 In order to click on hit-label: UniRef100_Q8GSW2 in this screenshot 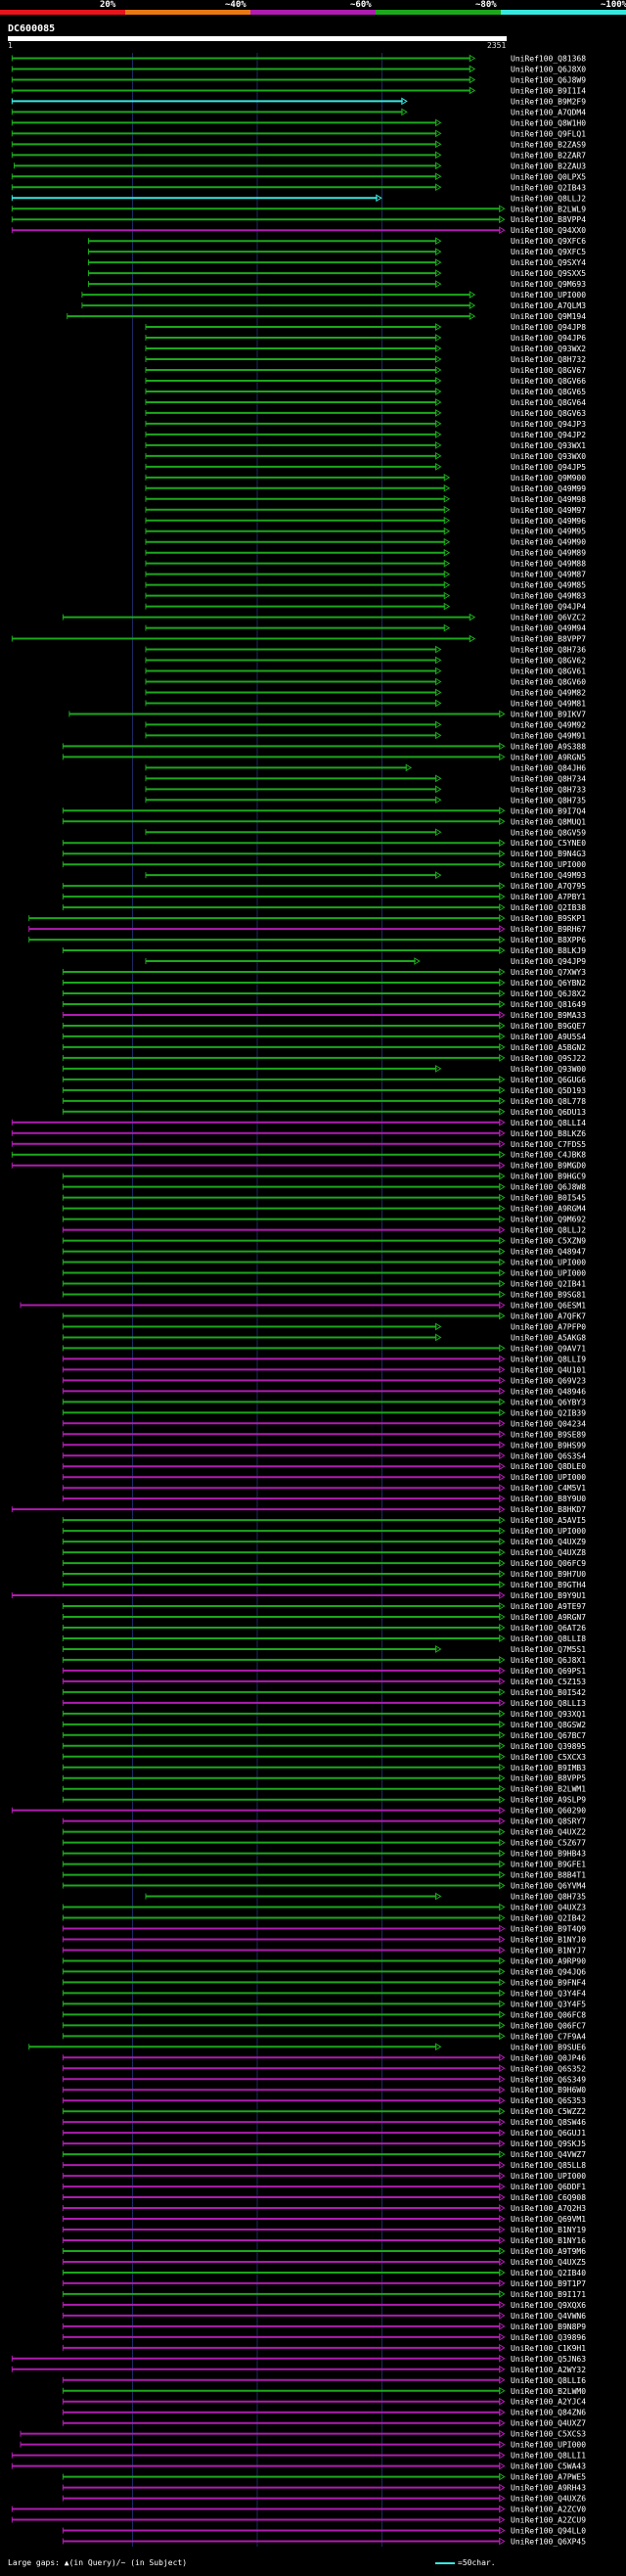, I will do `click(548, 1725)`.